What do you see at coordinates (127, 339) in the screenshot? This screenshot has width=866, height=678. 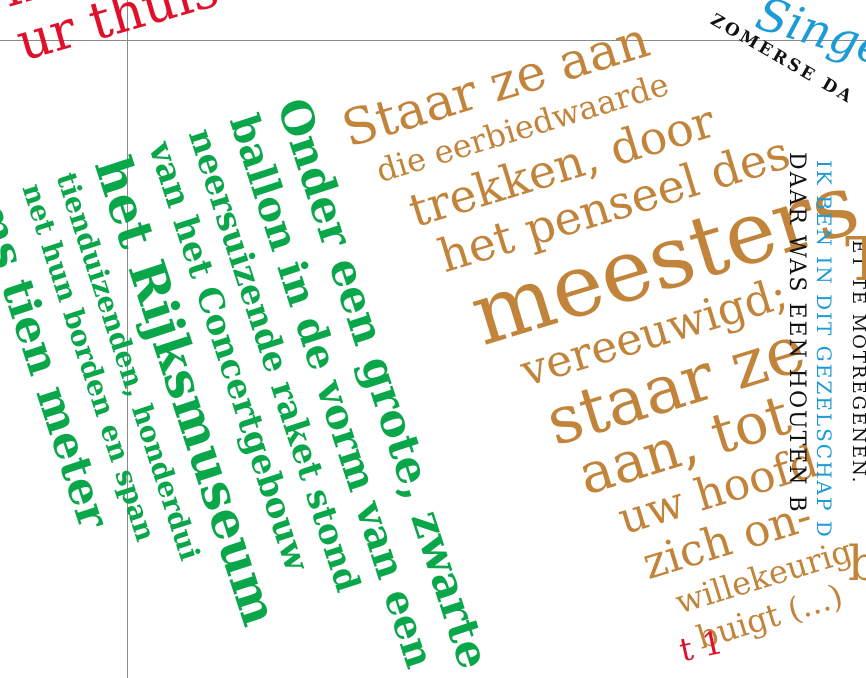 I see `vertical-guide-line` at bounding box center [127, 339].